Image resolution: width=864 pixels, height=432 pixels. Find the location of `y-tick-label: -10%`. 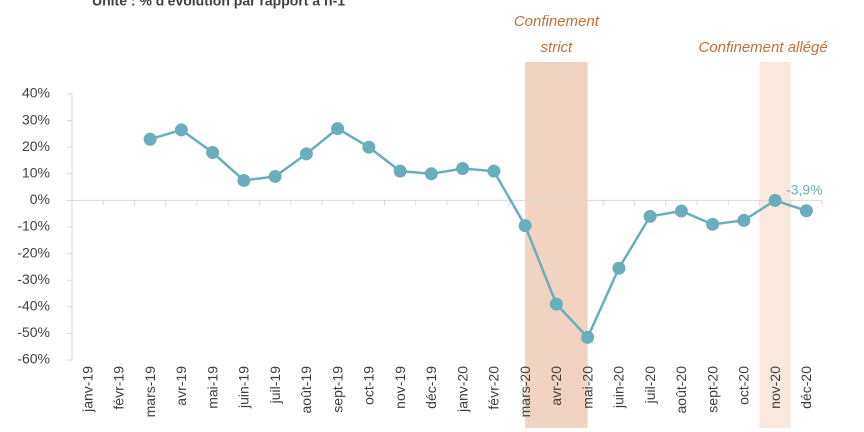

y-tick-label: -10% is located at coordinates (33, 226).